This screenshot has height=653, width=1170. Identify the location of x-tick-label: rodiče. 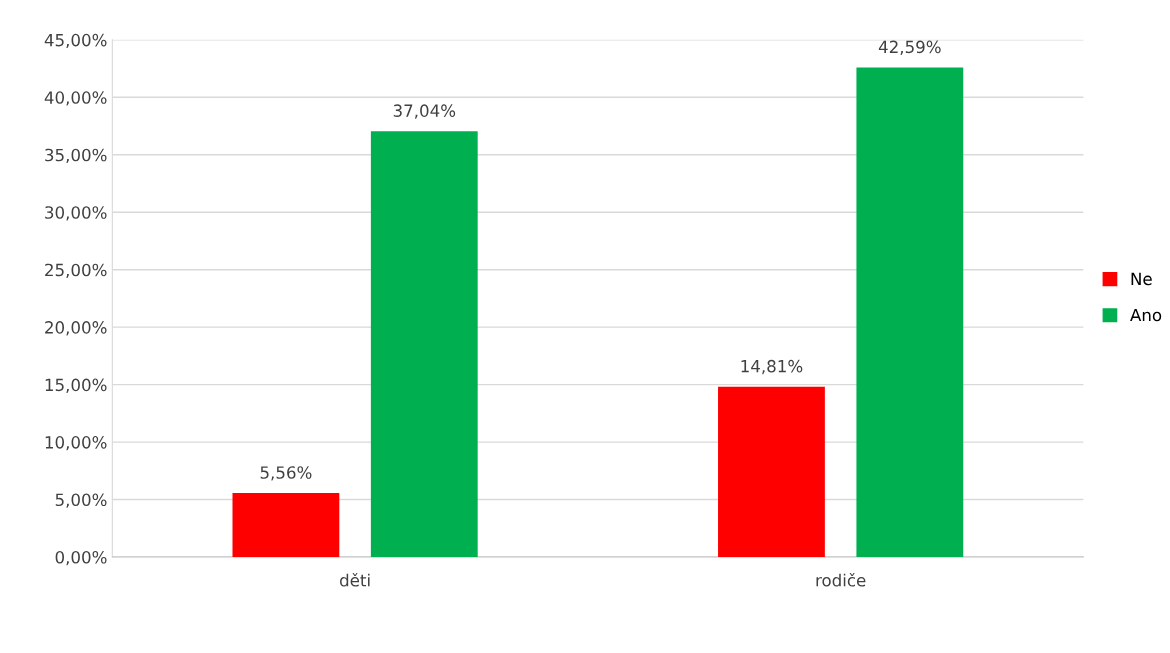
(841, 580).